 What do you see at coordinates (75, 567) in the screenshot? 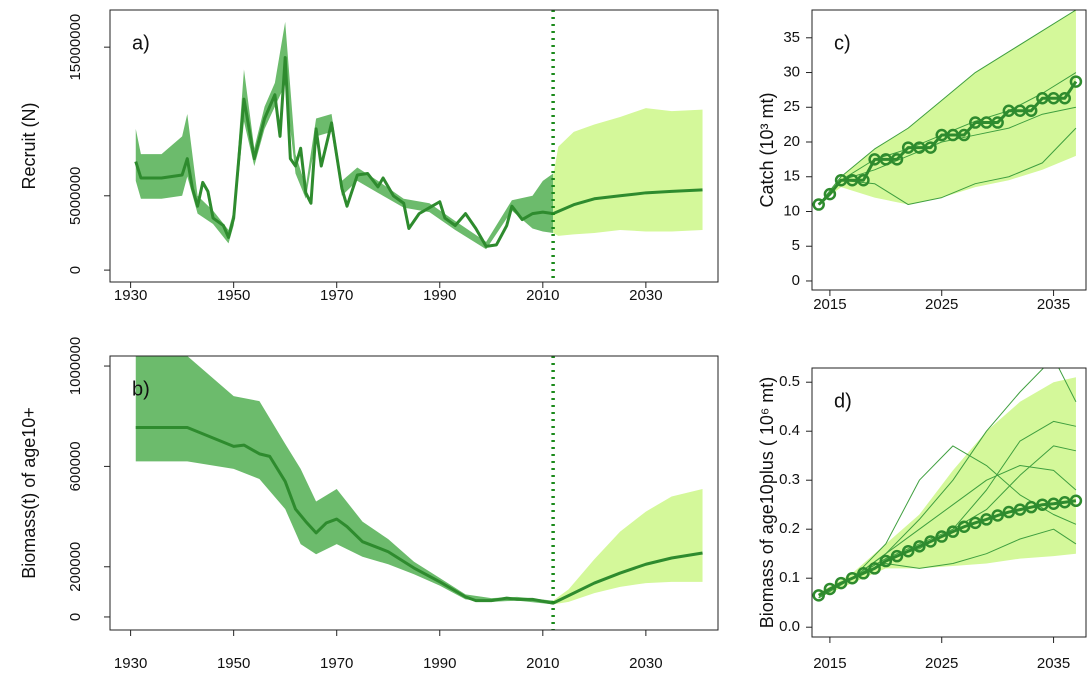
I see `y-tick-label: 200000` at bounding box center [75, 567].